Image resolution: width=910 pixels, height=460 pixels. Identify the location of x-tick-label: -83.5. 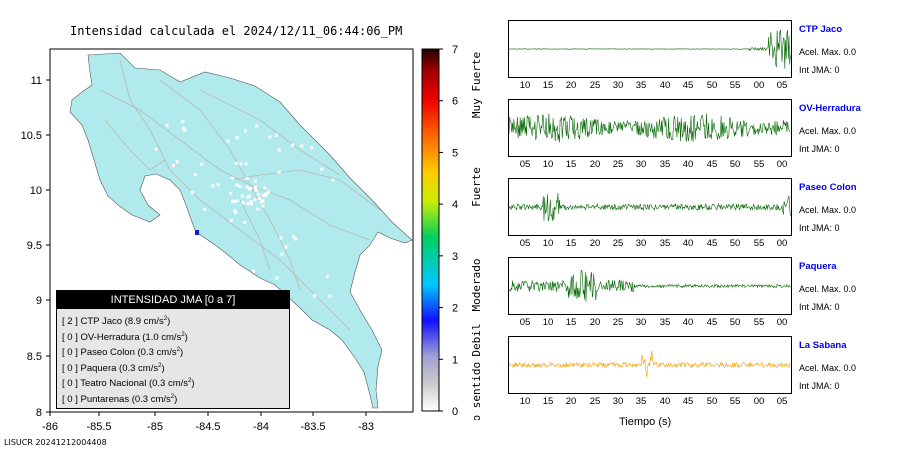
(312, 427).